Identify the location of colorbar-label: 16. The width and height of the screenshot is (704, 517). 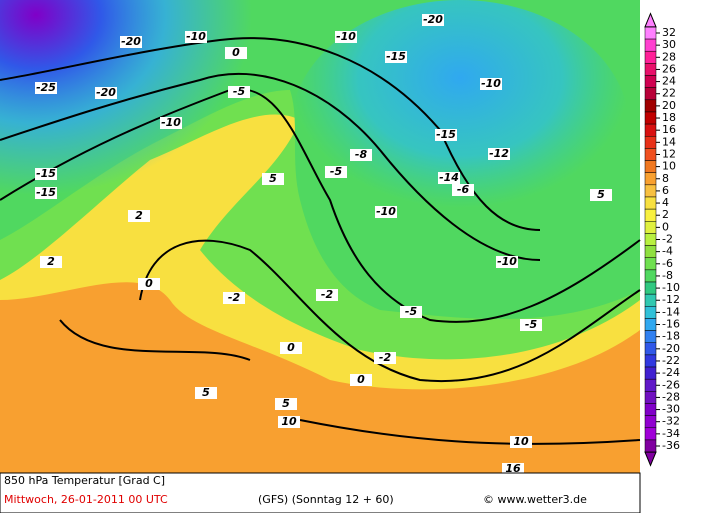
(669, 129).